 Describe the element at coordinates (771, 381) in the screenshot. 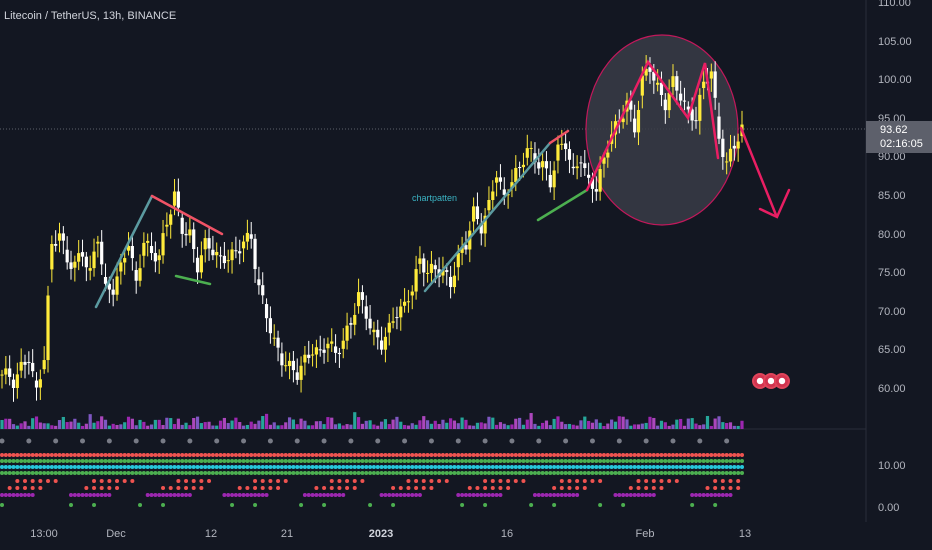

I see `event-markers` at that location.